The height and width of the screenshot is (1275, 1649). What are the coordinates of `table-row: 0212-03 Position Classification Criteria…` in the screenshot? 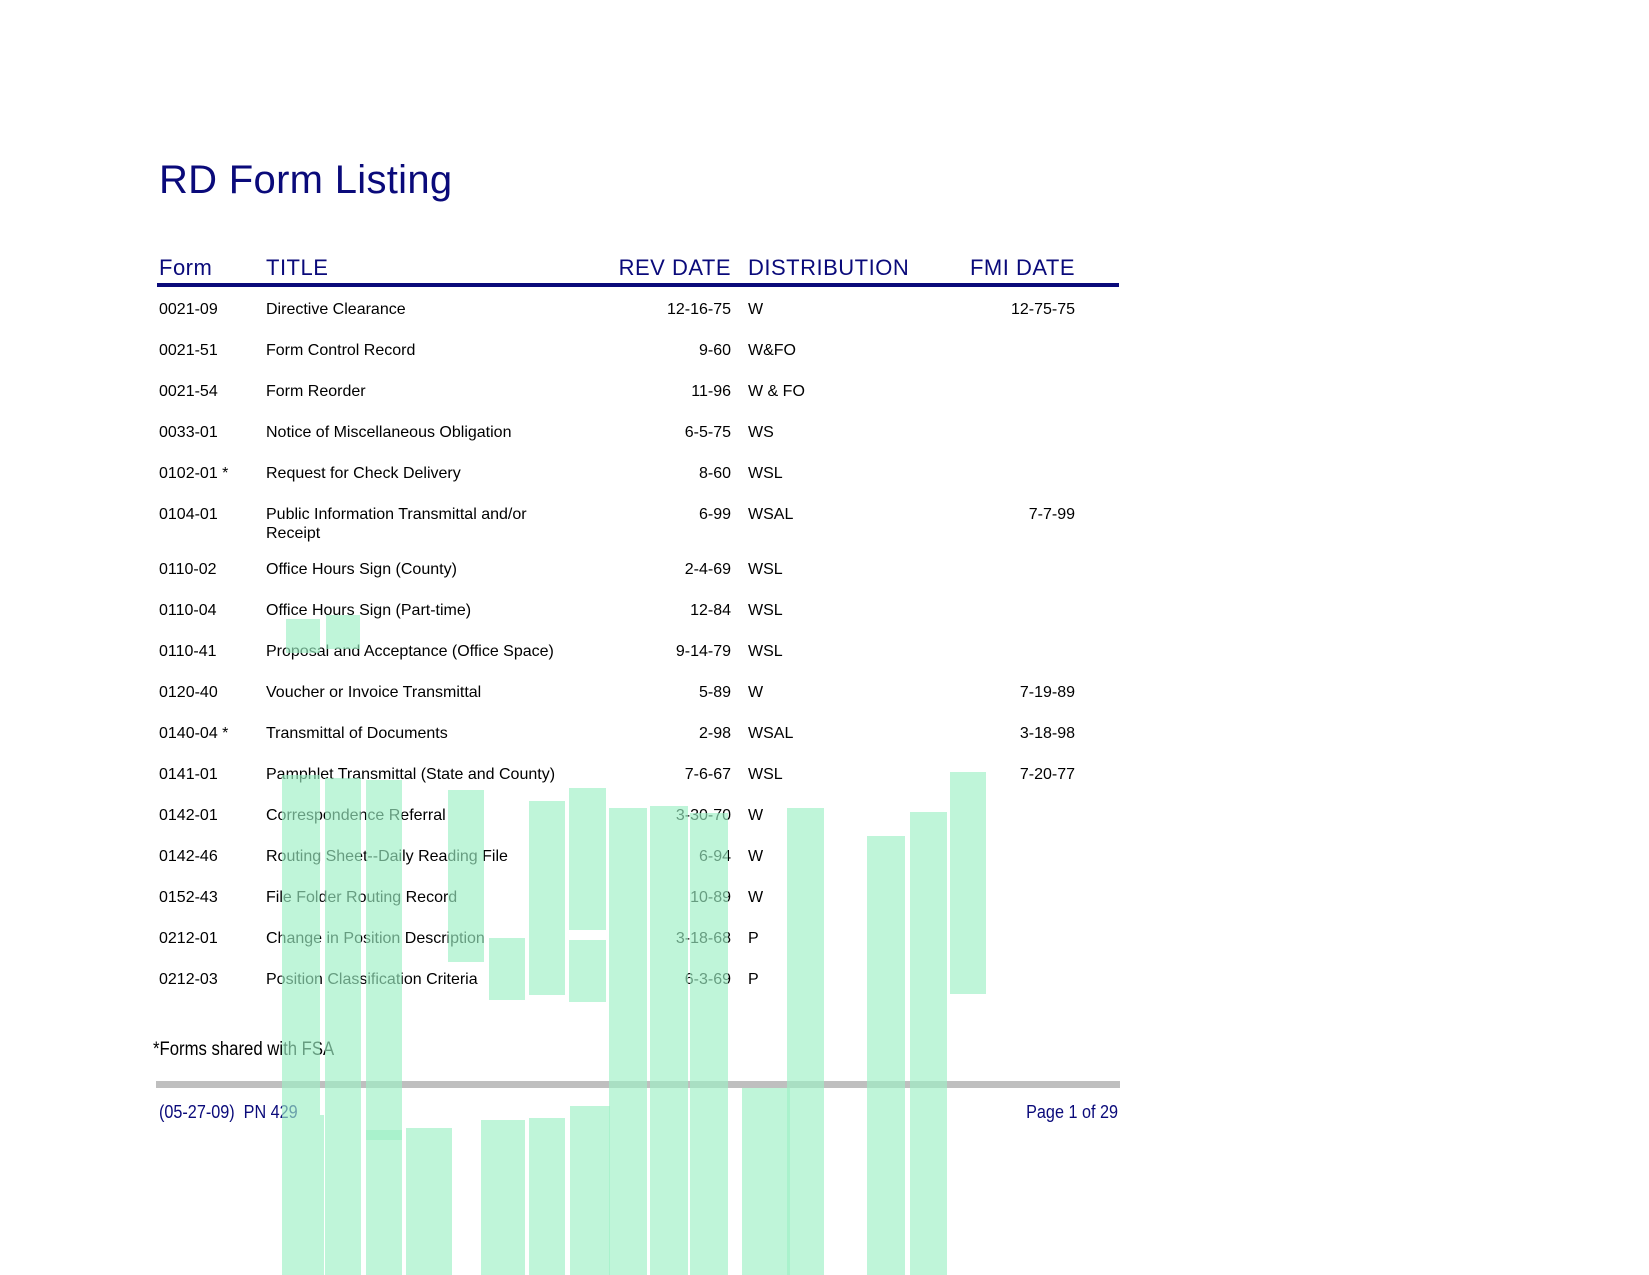 It's located at (638, 990).